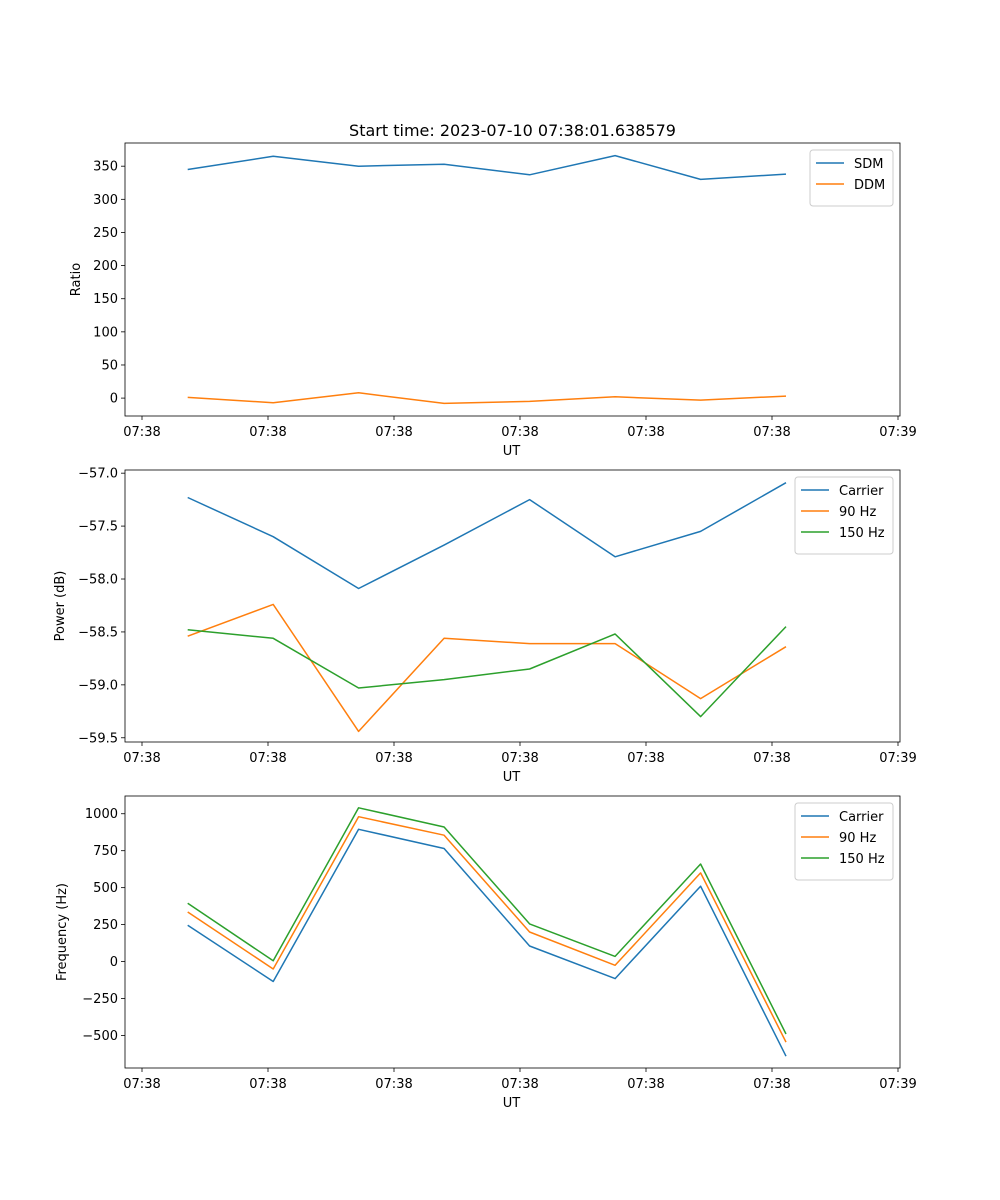 This screenshot has height=1200, width=1000. What do you see at coordinates (868, 164) in the screenshot?
I see `legend-label: SDM` at bounding box center [868, 164].